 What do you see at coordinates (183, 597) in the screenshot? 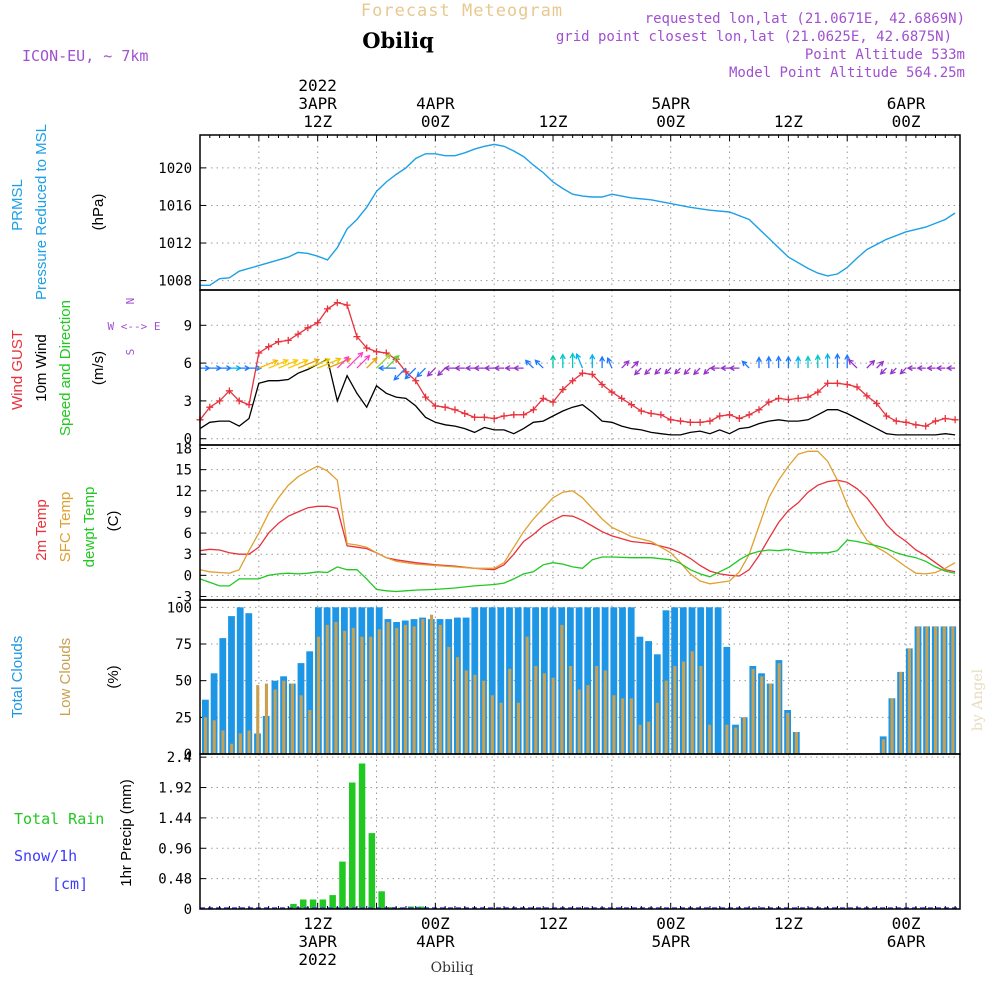
I see `y-tick-label: -3` at bounding box center [183, 597].